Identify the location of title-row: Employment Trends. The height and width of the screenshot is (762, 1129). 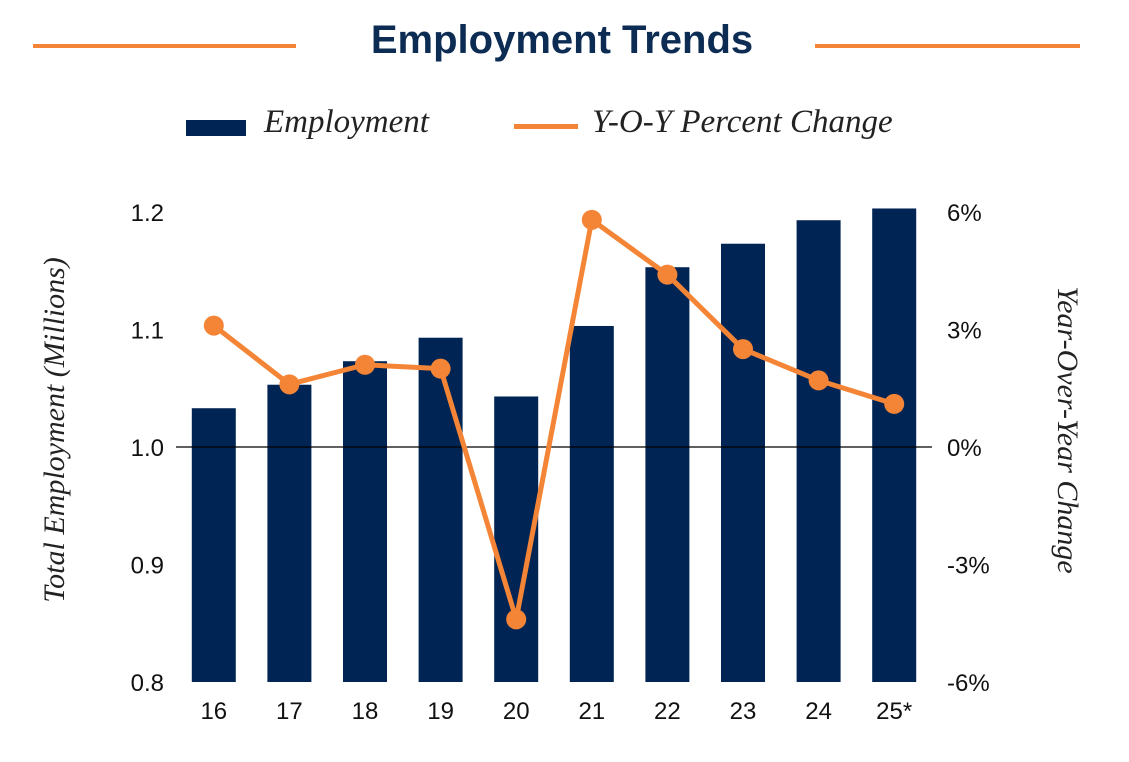
(564, 46).